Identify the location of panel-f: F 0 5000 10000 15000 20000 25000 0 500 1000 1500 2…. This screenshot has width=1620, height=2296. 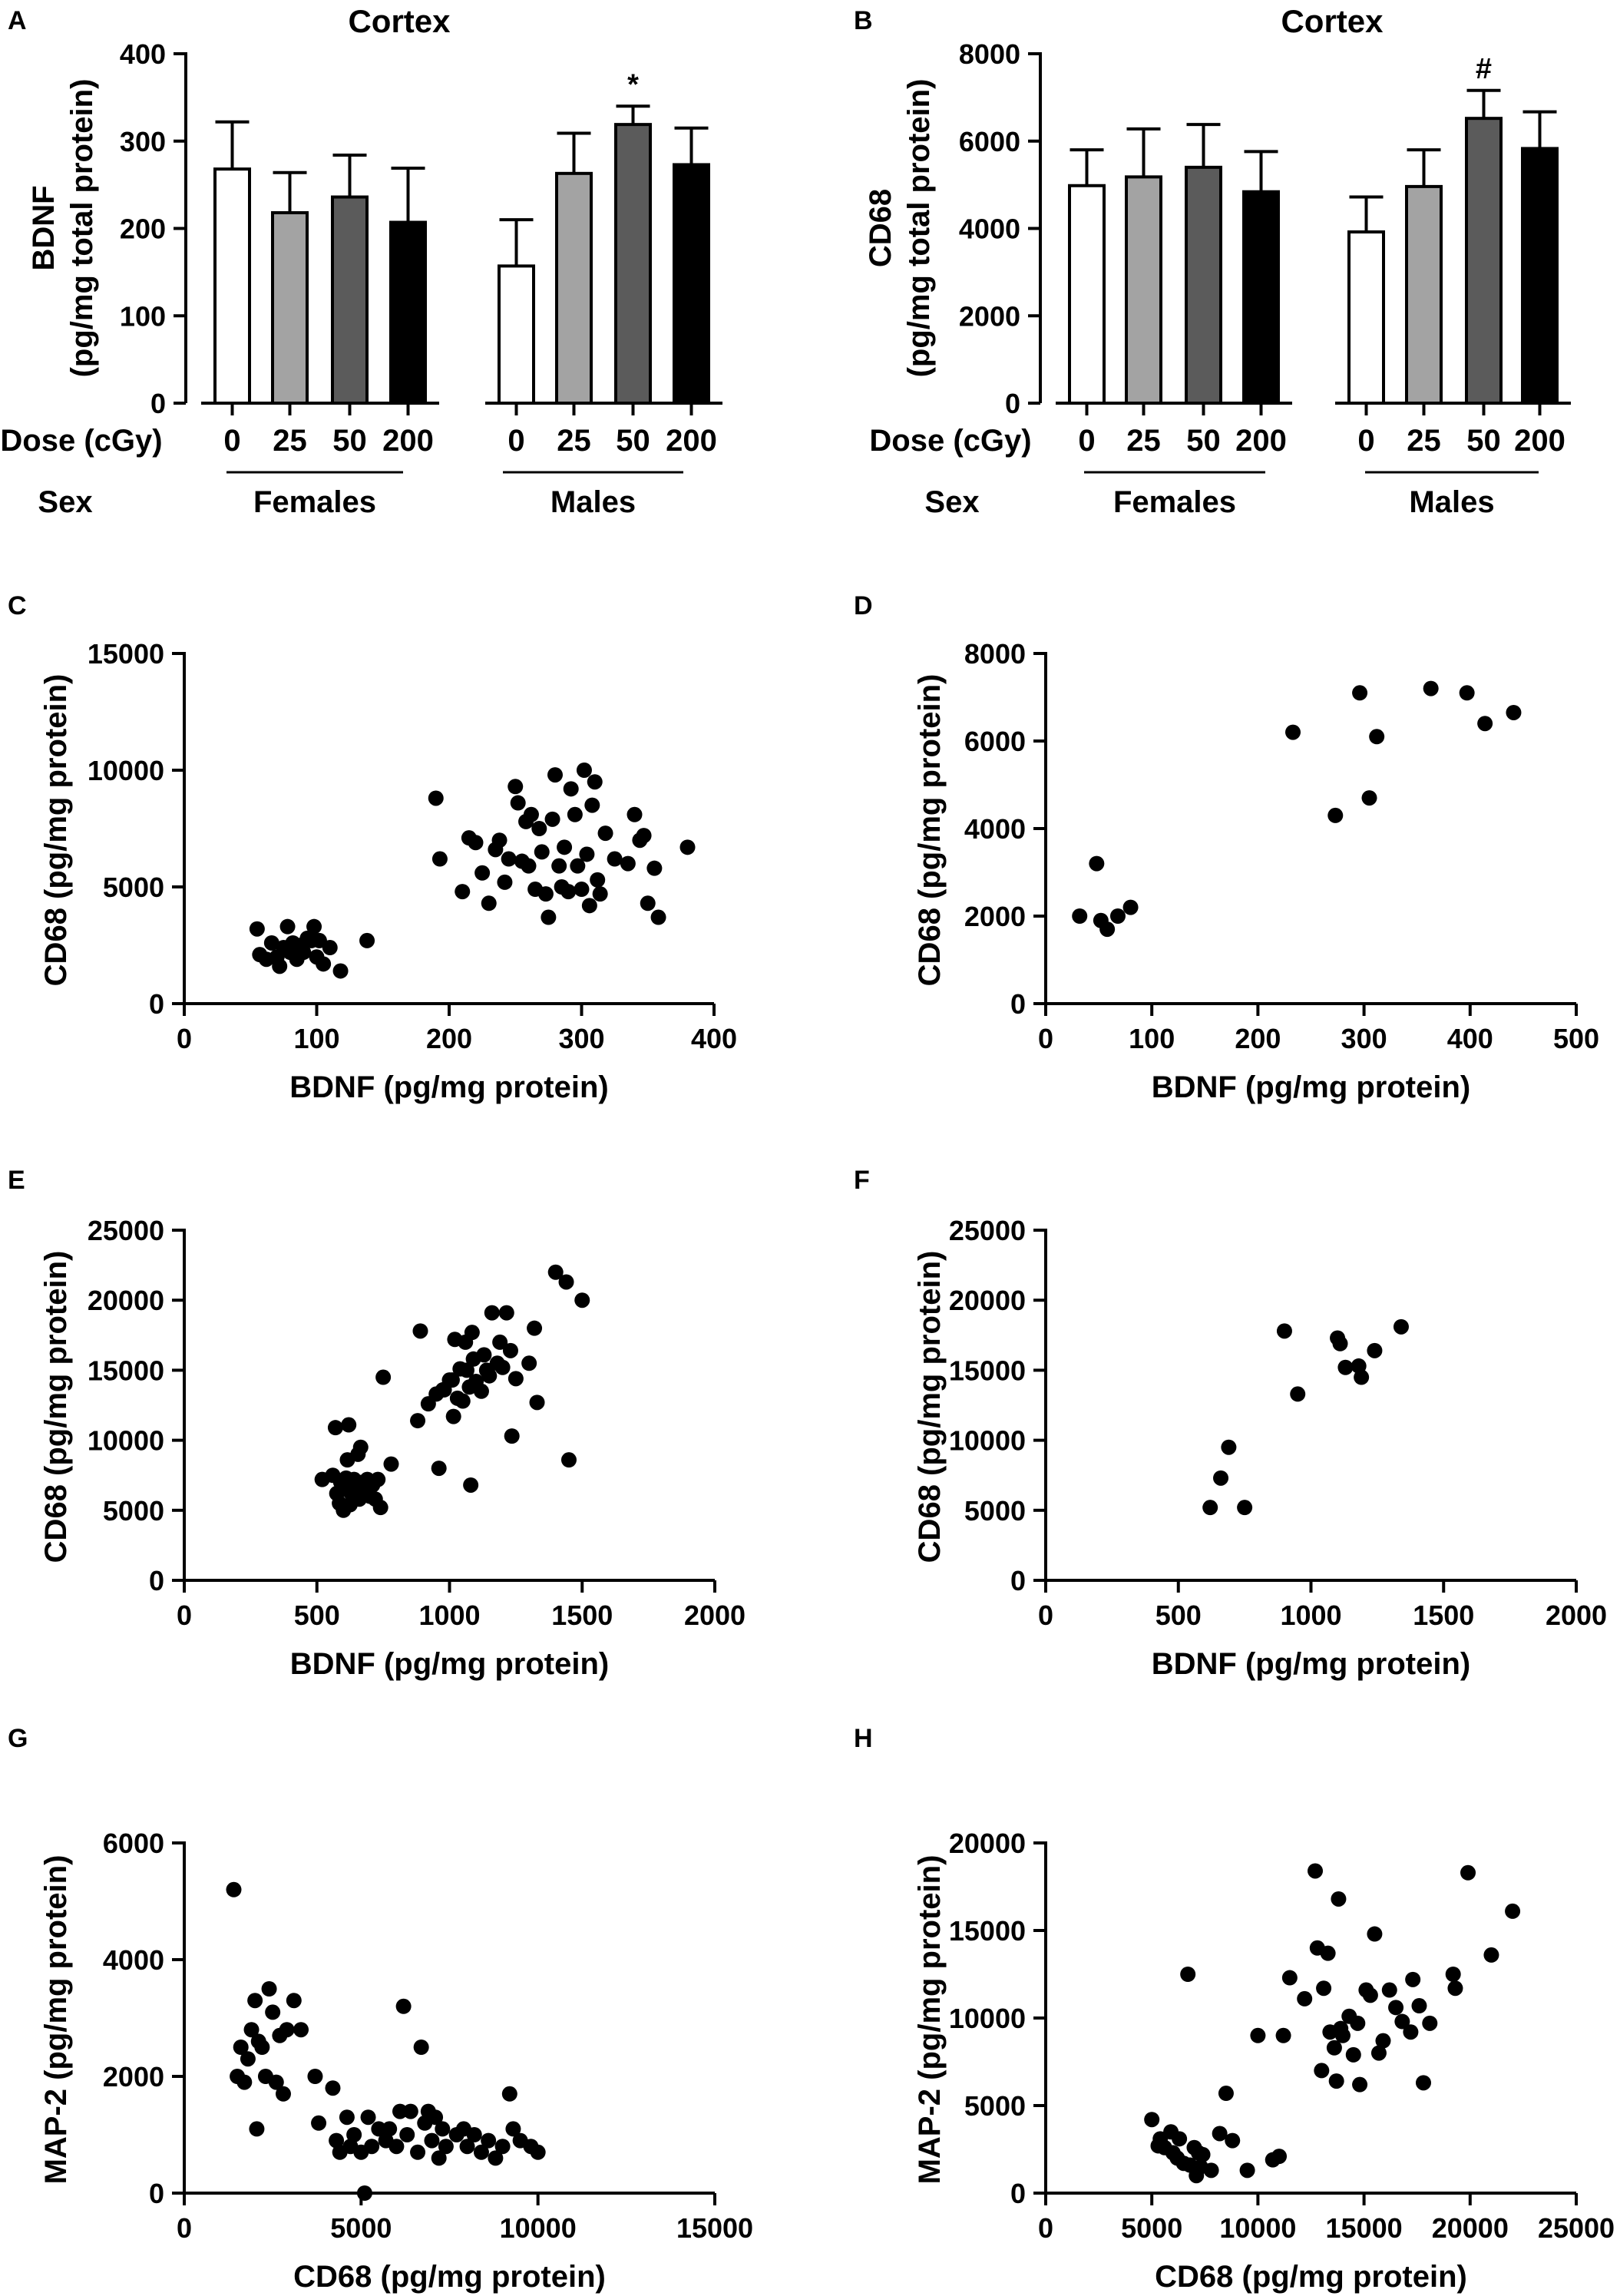
(1231, 1423).